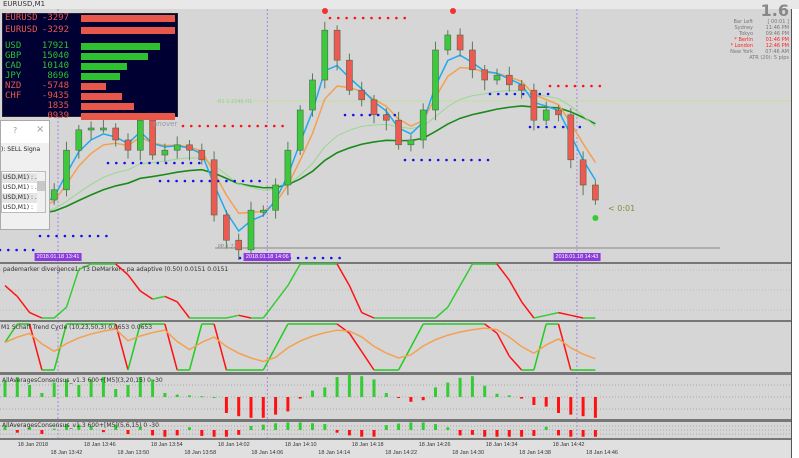 This screenshot has height=458, width=799. Describe the element at coordinates (40, 129) in the screenshot. I see `close-button: ×` at that location.